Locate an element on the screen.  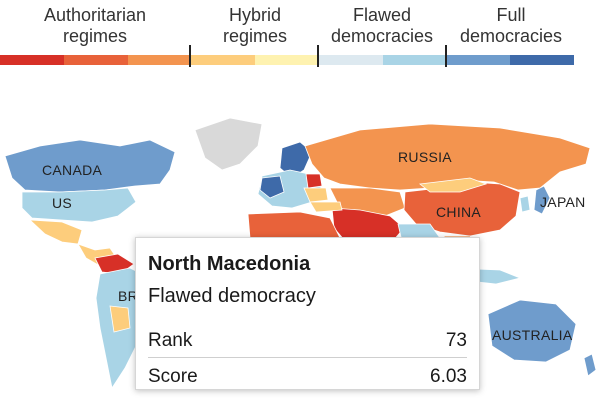
legend-color-bar is located at coordinates (287, 60).